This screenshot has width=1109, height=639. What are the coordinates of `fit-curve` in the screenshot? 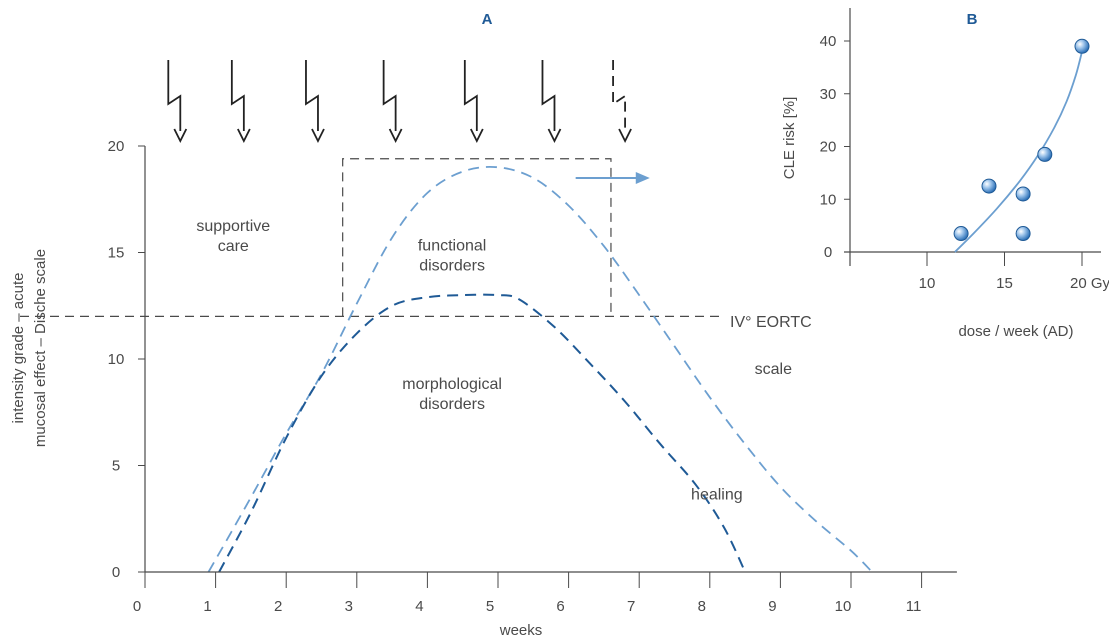 It's located at (1018, 152).